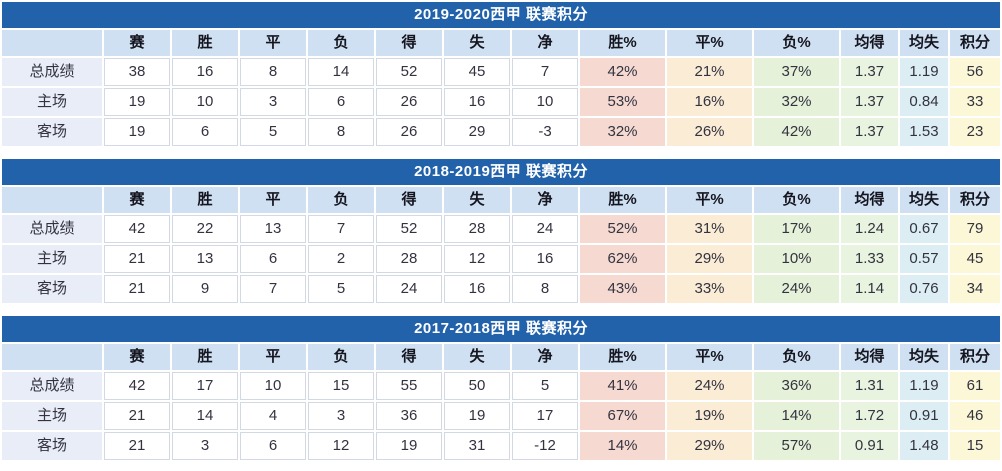  I want to click on stat-cell: 1.37, so click(869, 72).